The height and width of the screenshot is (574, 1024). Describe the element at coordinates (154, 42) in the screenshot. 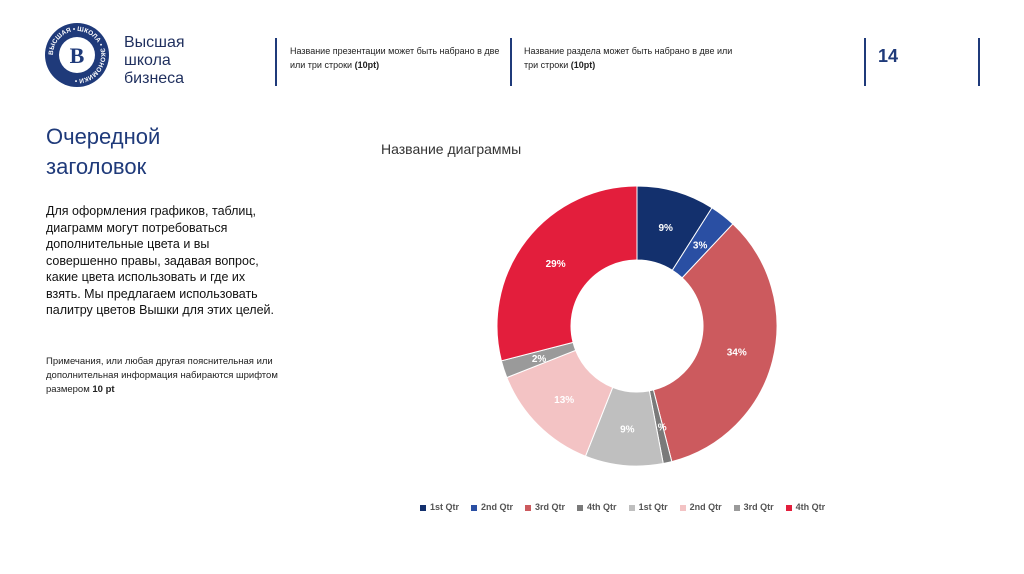

I see `logo-line-1: Высшая` at that location.